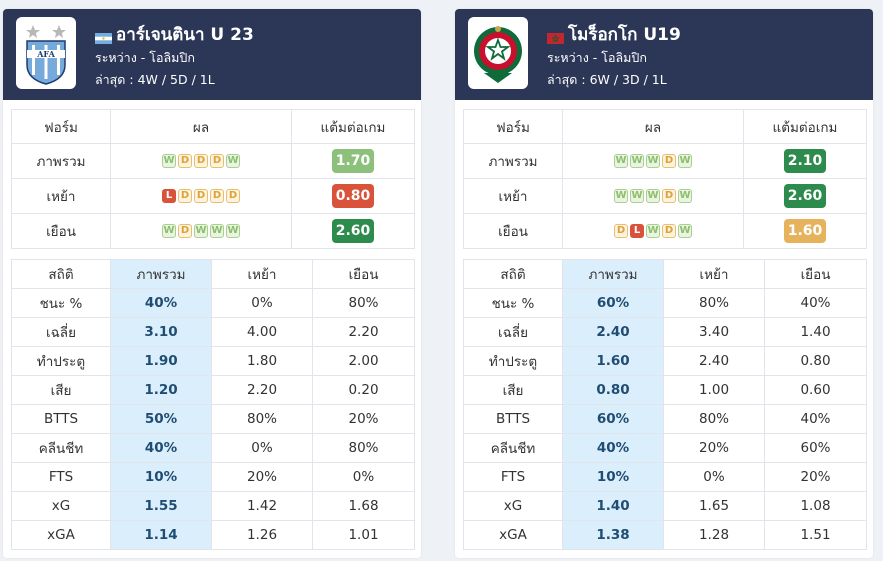  Describe the element at coordinates (714, 506) in the screenshot. I see `stat-home: 1.65` at that location.